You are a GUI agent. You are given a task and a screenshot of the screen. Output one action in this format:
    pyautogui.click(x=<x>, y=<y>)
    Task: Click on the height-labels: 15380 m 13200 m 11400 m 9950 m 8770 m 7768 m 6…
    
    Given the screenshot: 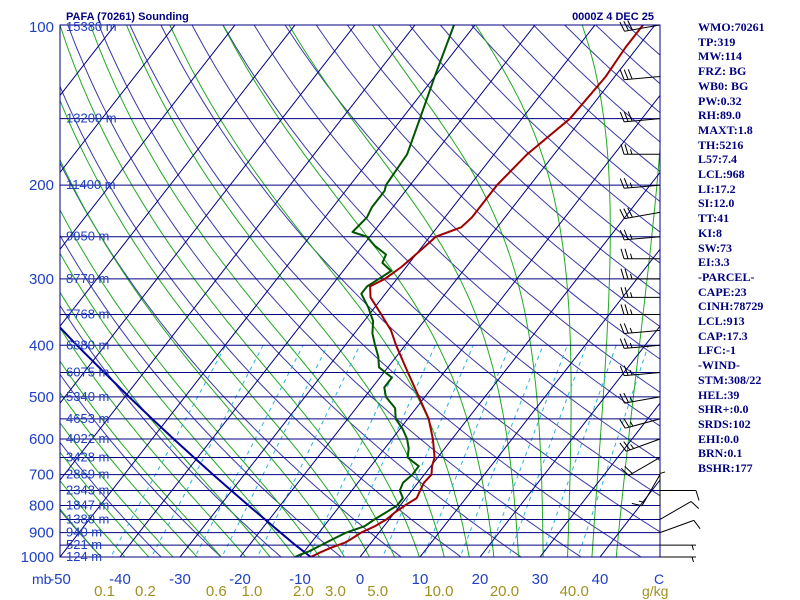 What is the action you would take?
    pyautogui.click(x=91, y=291)
    